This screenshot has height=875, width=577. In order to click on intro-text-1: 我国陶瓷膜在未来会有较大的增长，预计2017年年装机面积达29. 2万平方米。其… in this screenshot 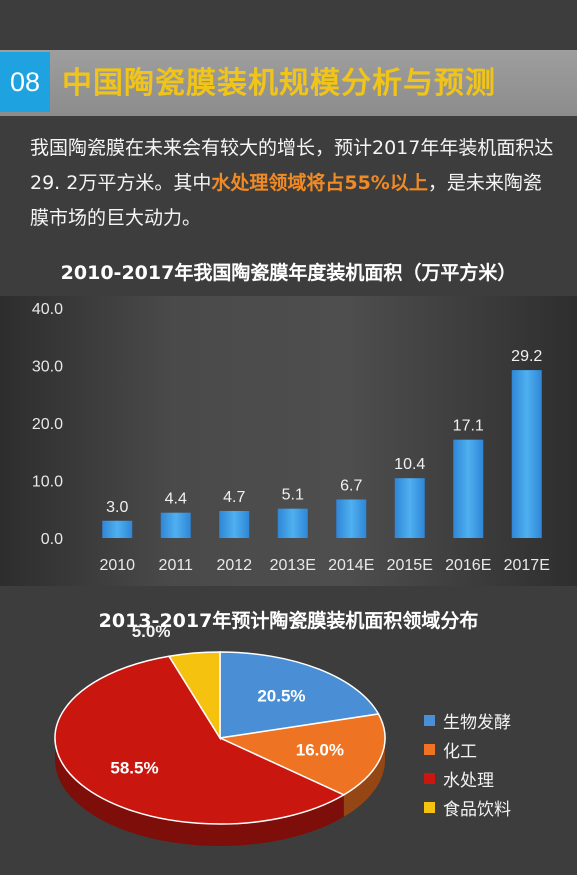, I will do `click(292, 165)`.